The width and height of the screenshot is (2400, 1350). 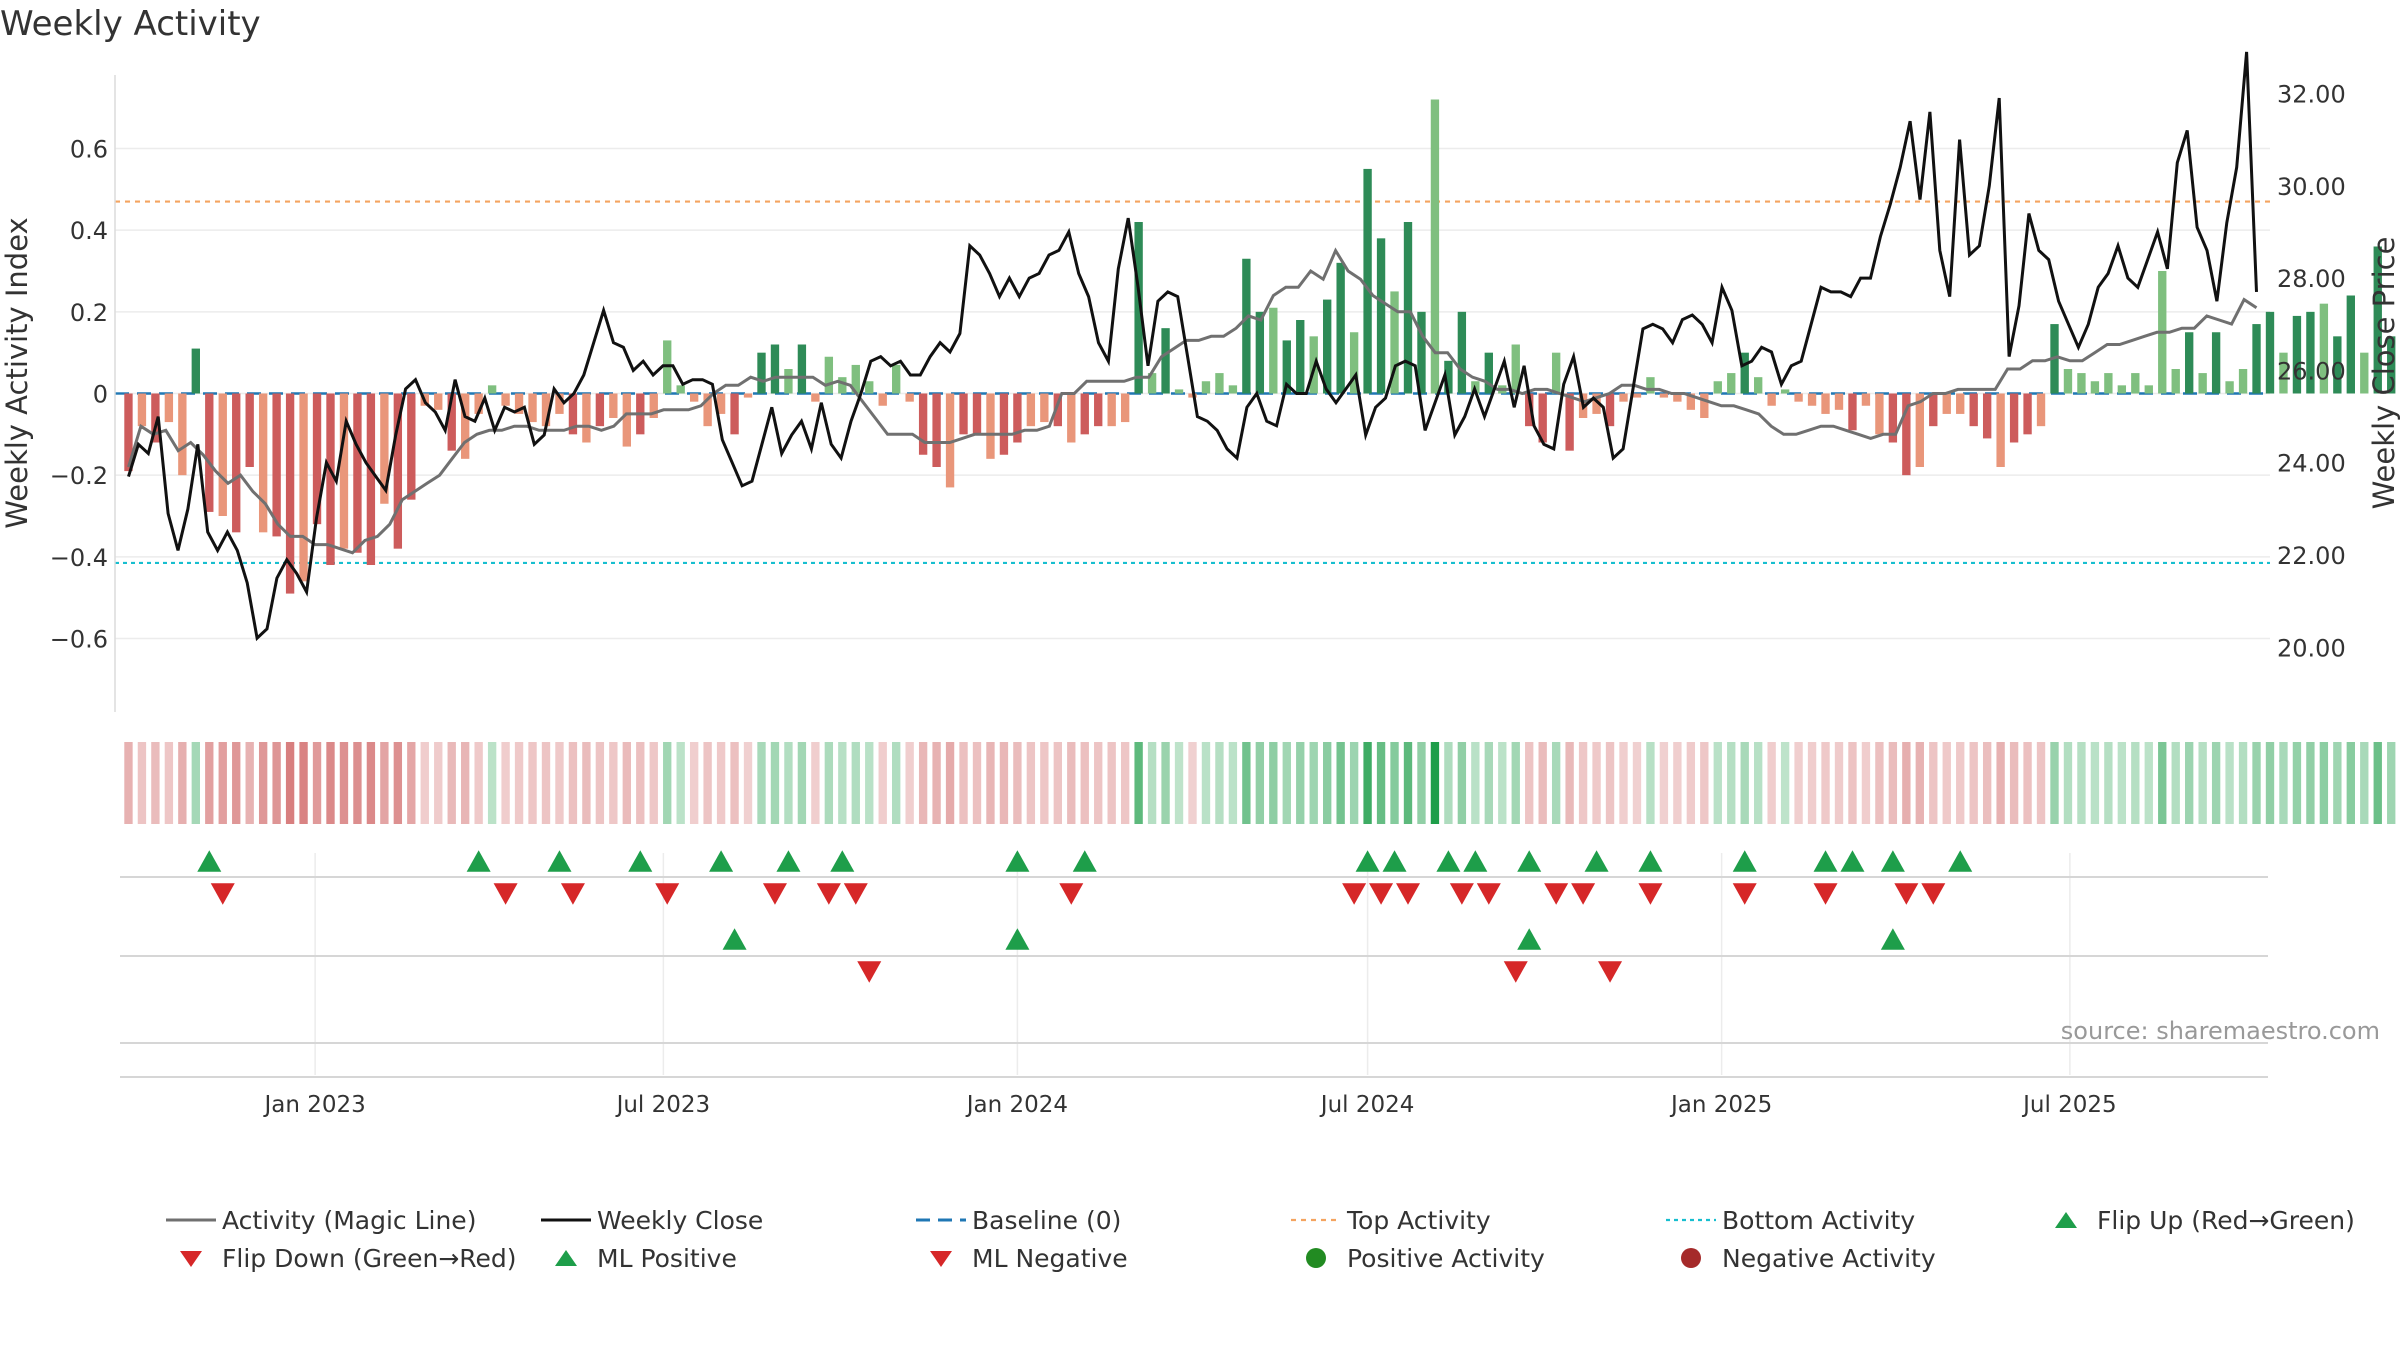 What do you see at coordinates (2383, 373) in the screenshot?
I see `y2-axis-label: Weekly Close Price` at bounding box center [2383, 373].